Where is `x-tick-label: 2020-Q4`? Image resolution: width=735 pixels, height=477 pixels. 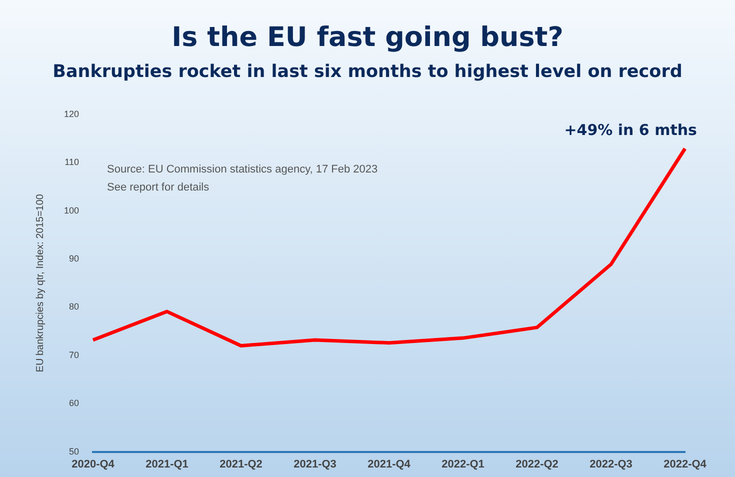 x-tick-label: 2020-Q4 is located at coordinates (94, 464).